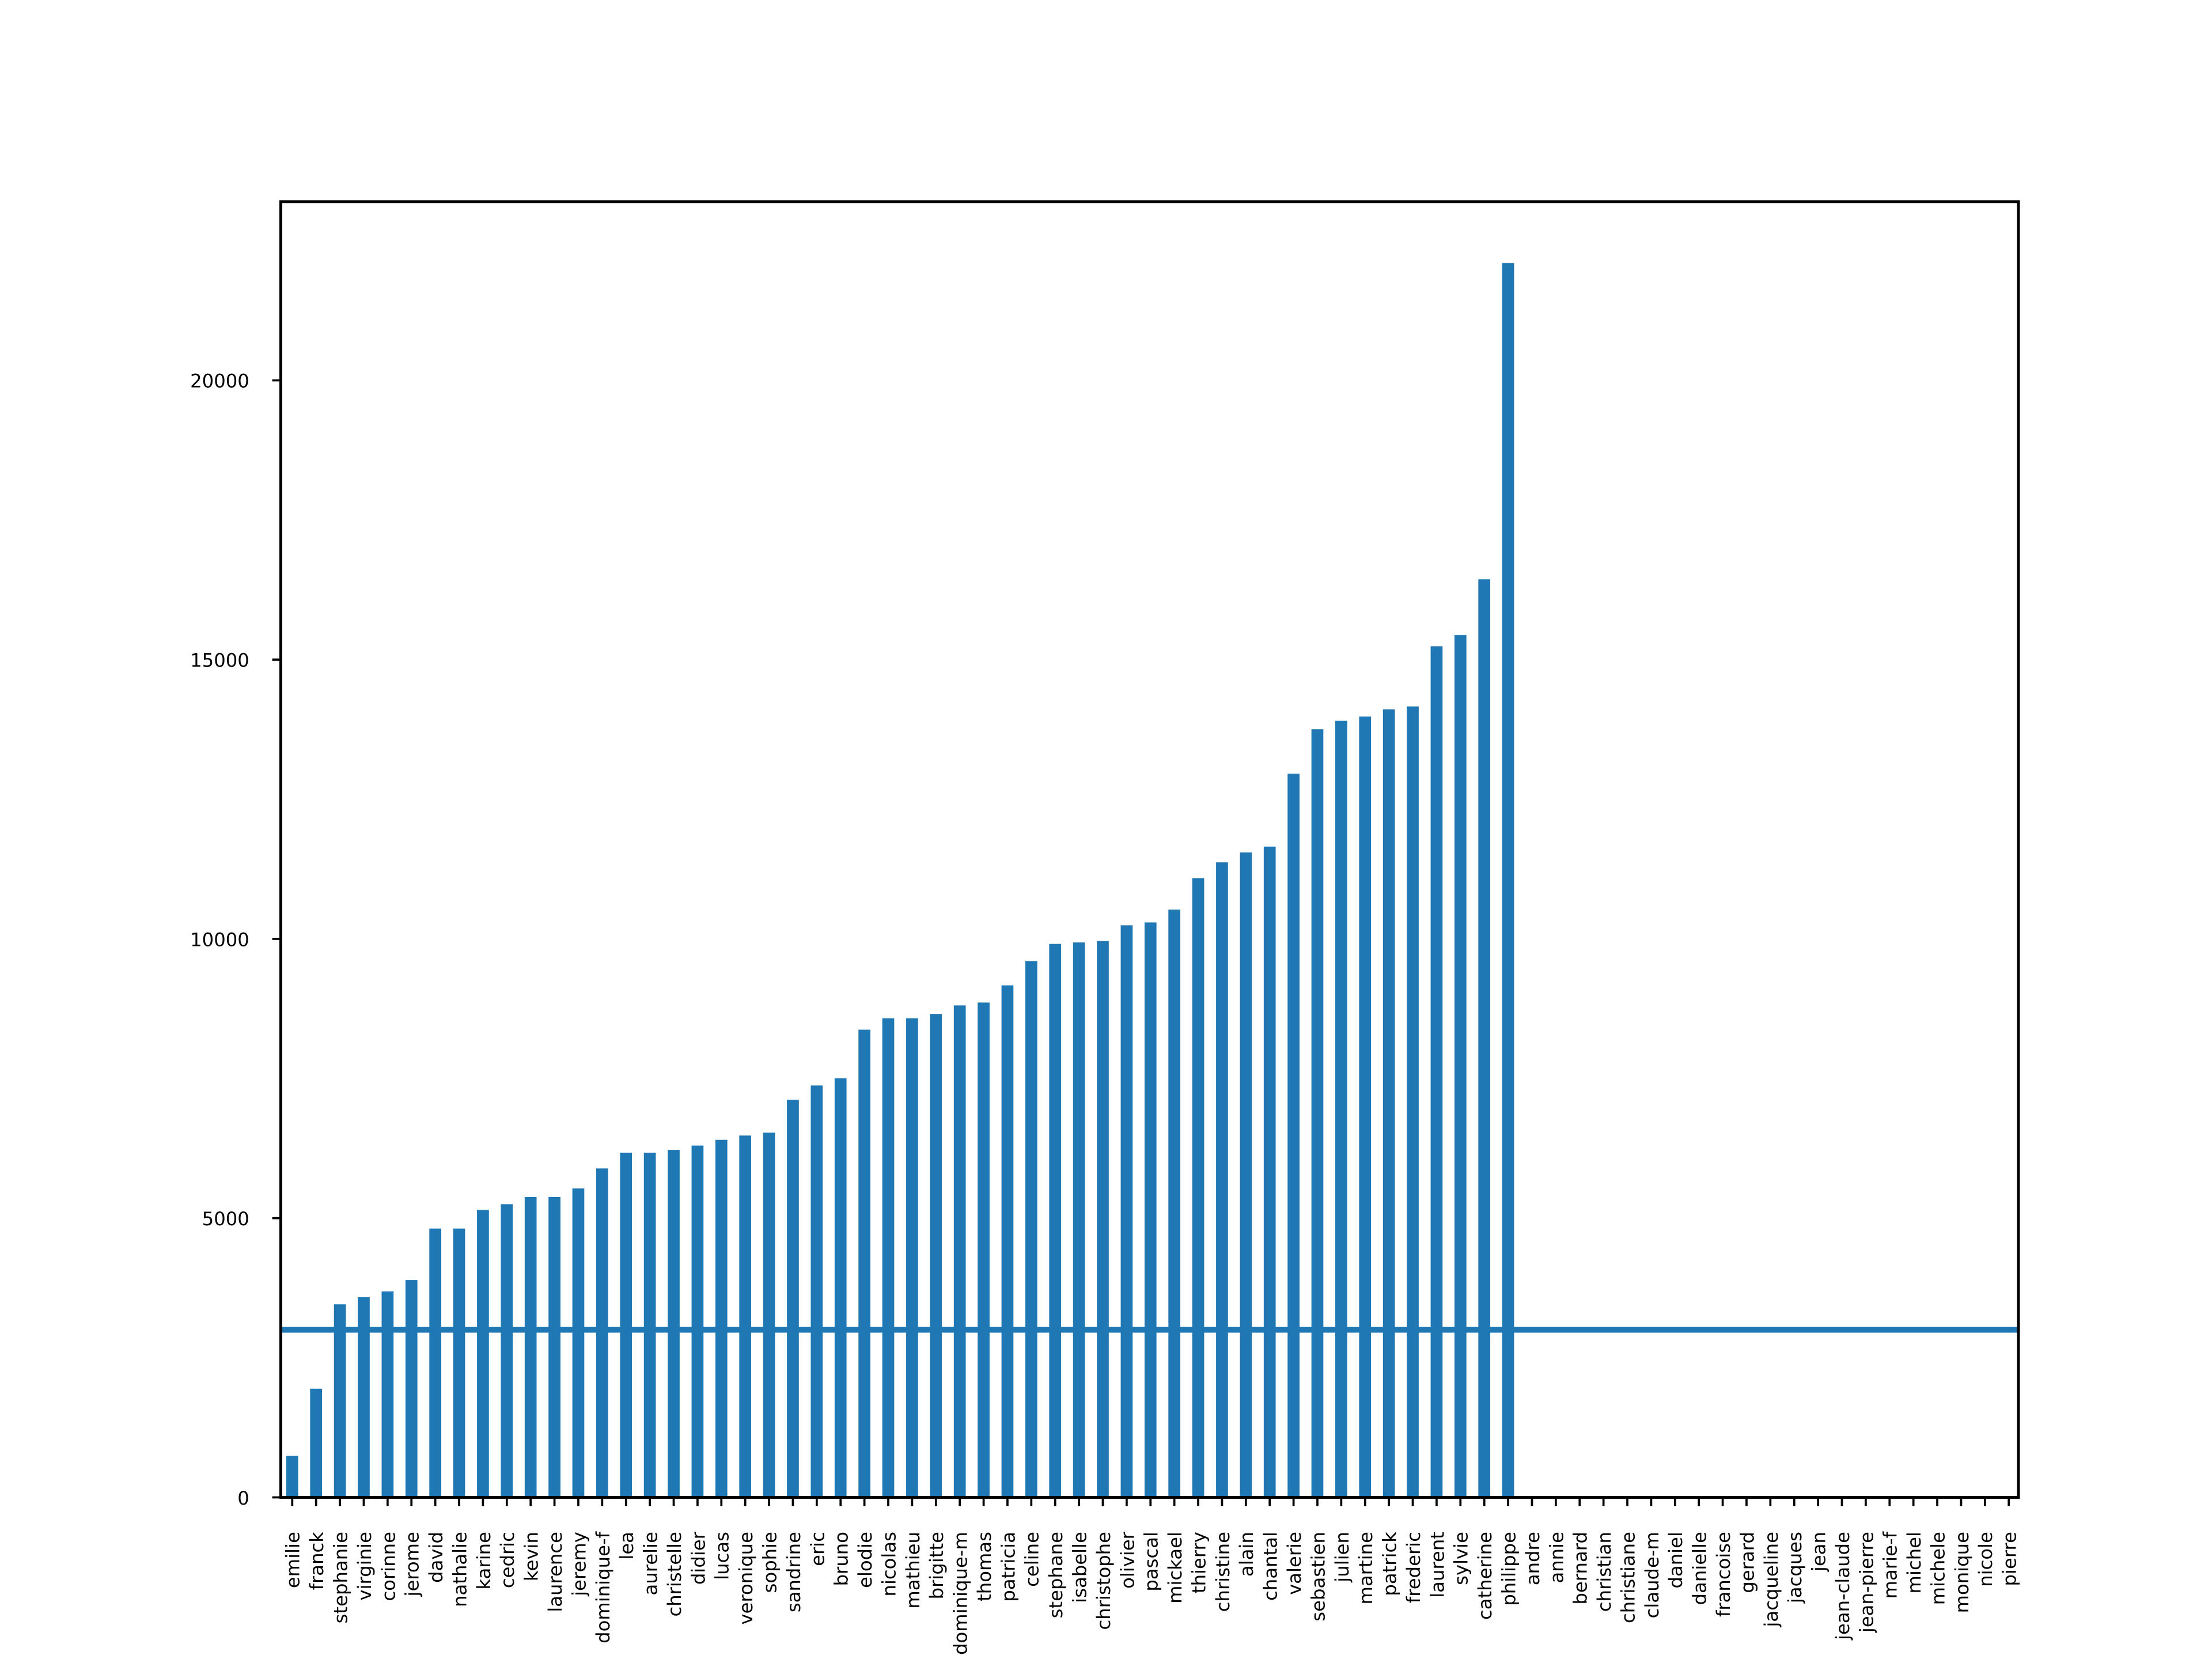  What do you see at coordinates (984, 1566) in the screenshot?
I see `x-tick-label: thomas` at bounding box center [984, 1566].